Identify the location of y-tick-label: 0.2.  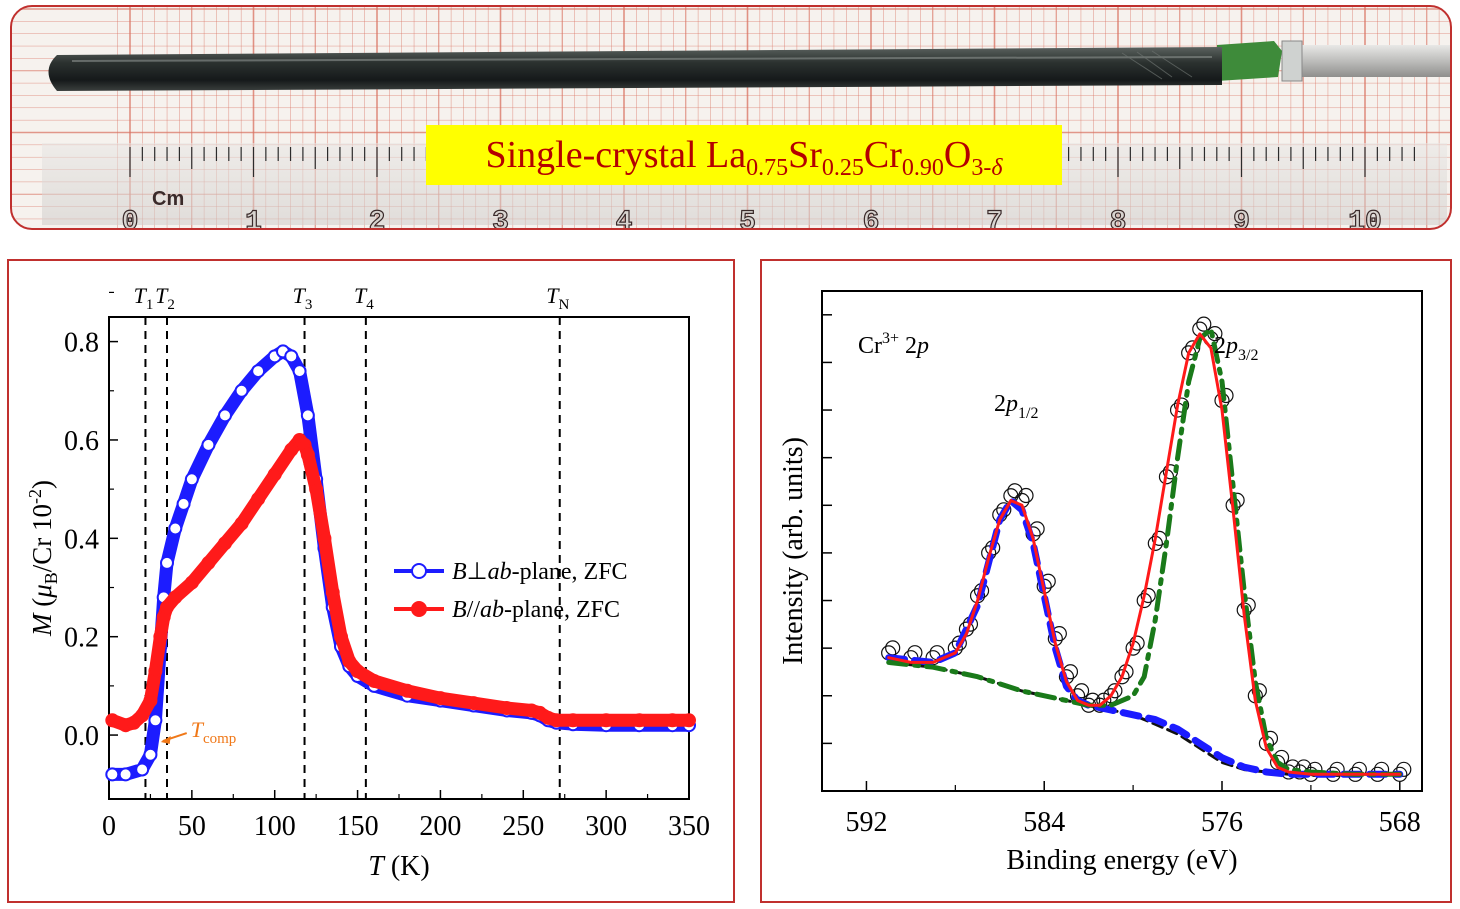
(81, 638).